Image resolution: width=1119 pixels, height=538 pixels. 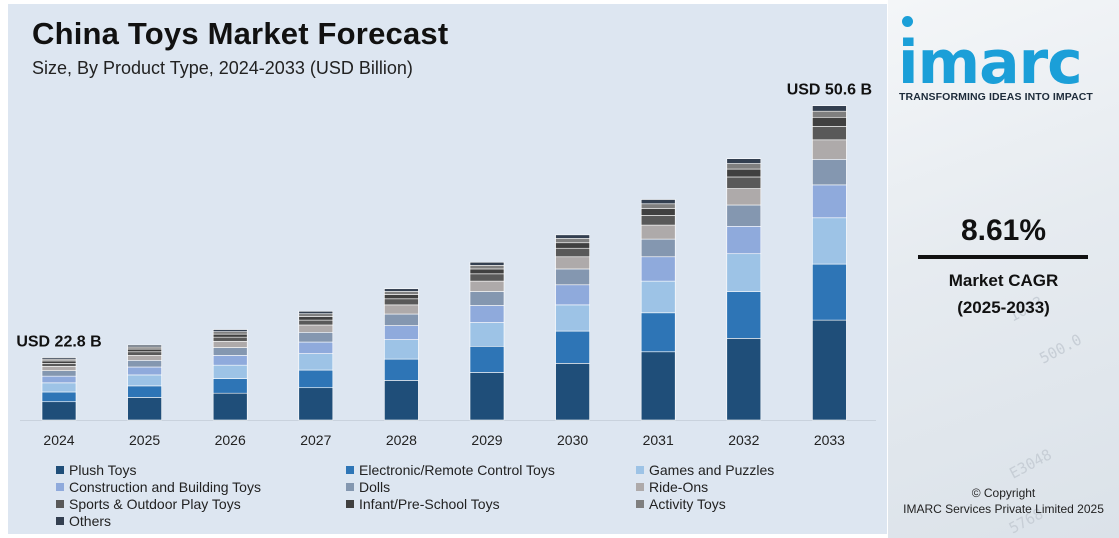 I want to click on legend-item: Activity Toys, so click(x=756, y=504).